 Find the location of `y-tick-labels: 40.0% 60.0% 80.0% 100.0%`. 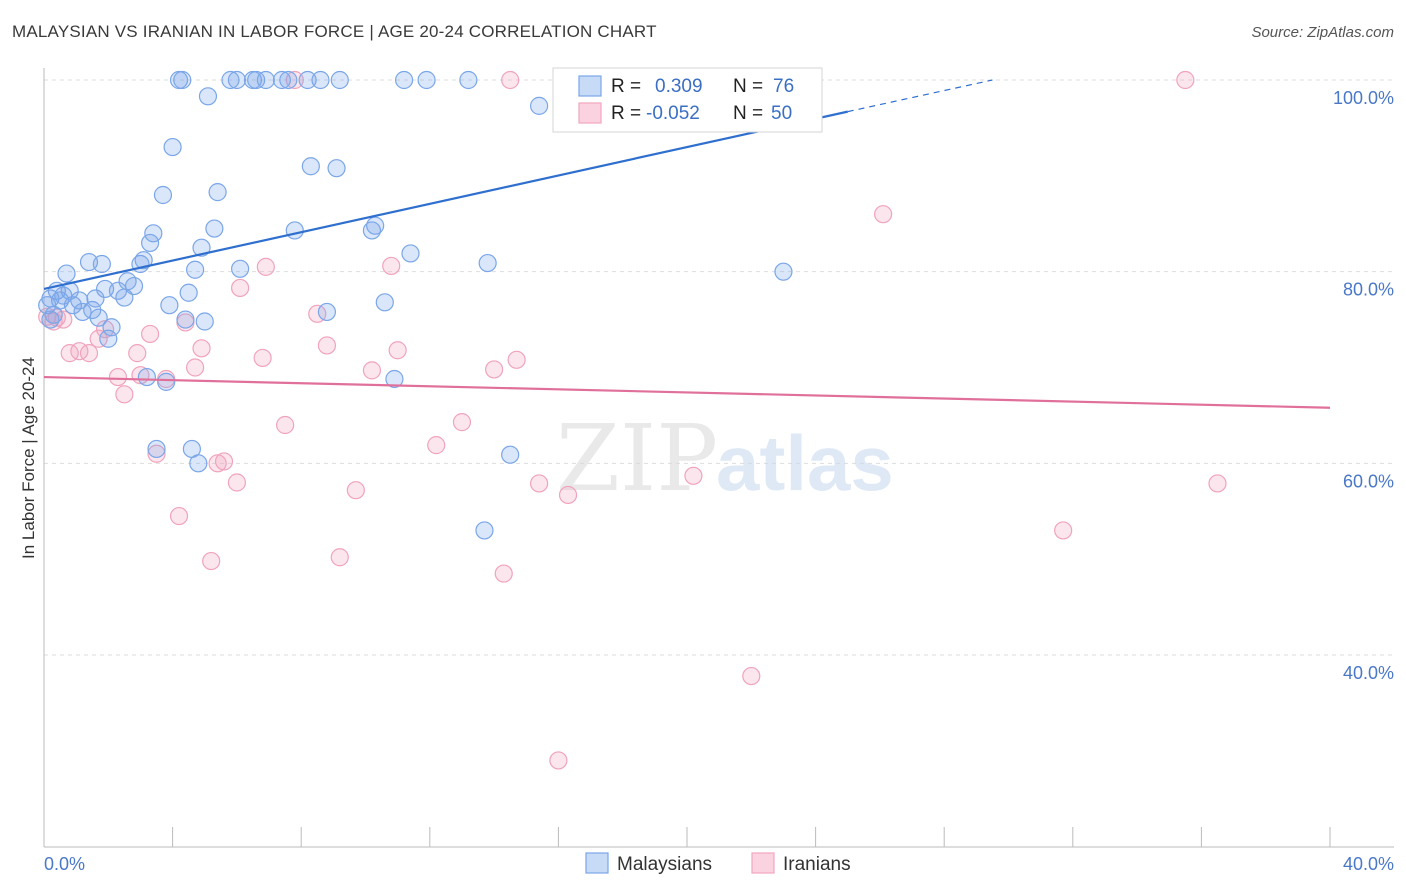

y-tick-labels: 40.0% 60.0% 80.0% 100.0% is located at coordinates (1363, 385).